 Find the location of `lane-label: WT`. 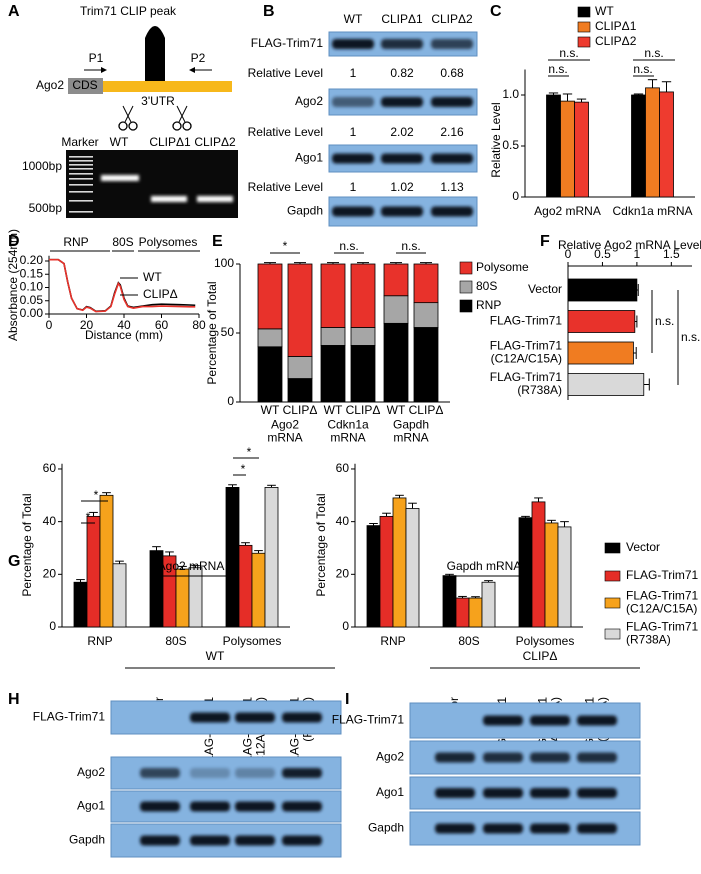

lane-label: WT is located at coordinates (353, 19).